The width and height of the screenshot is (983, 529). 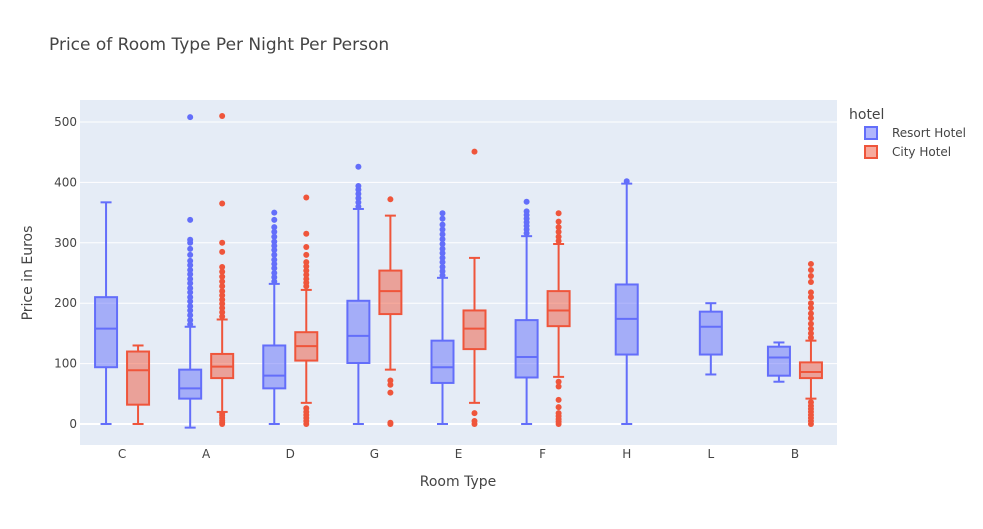 I want to click on box-resort-hotel-A, so click(x=190, y=377).